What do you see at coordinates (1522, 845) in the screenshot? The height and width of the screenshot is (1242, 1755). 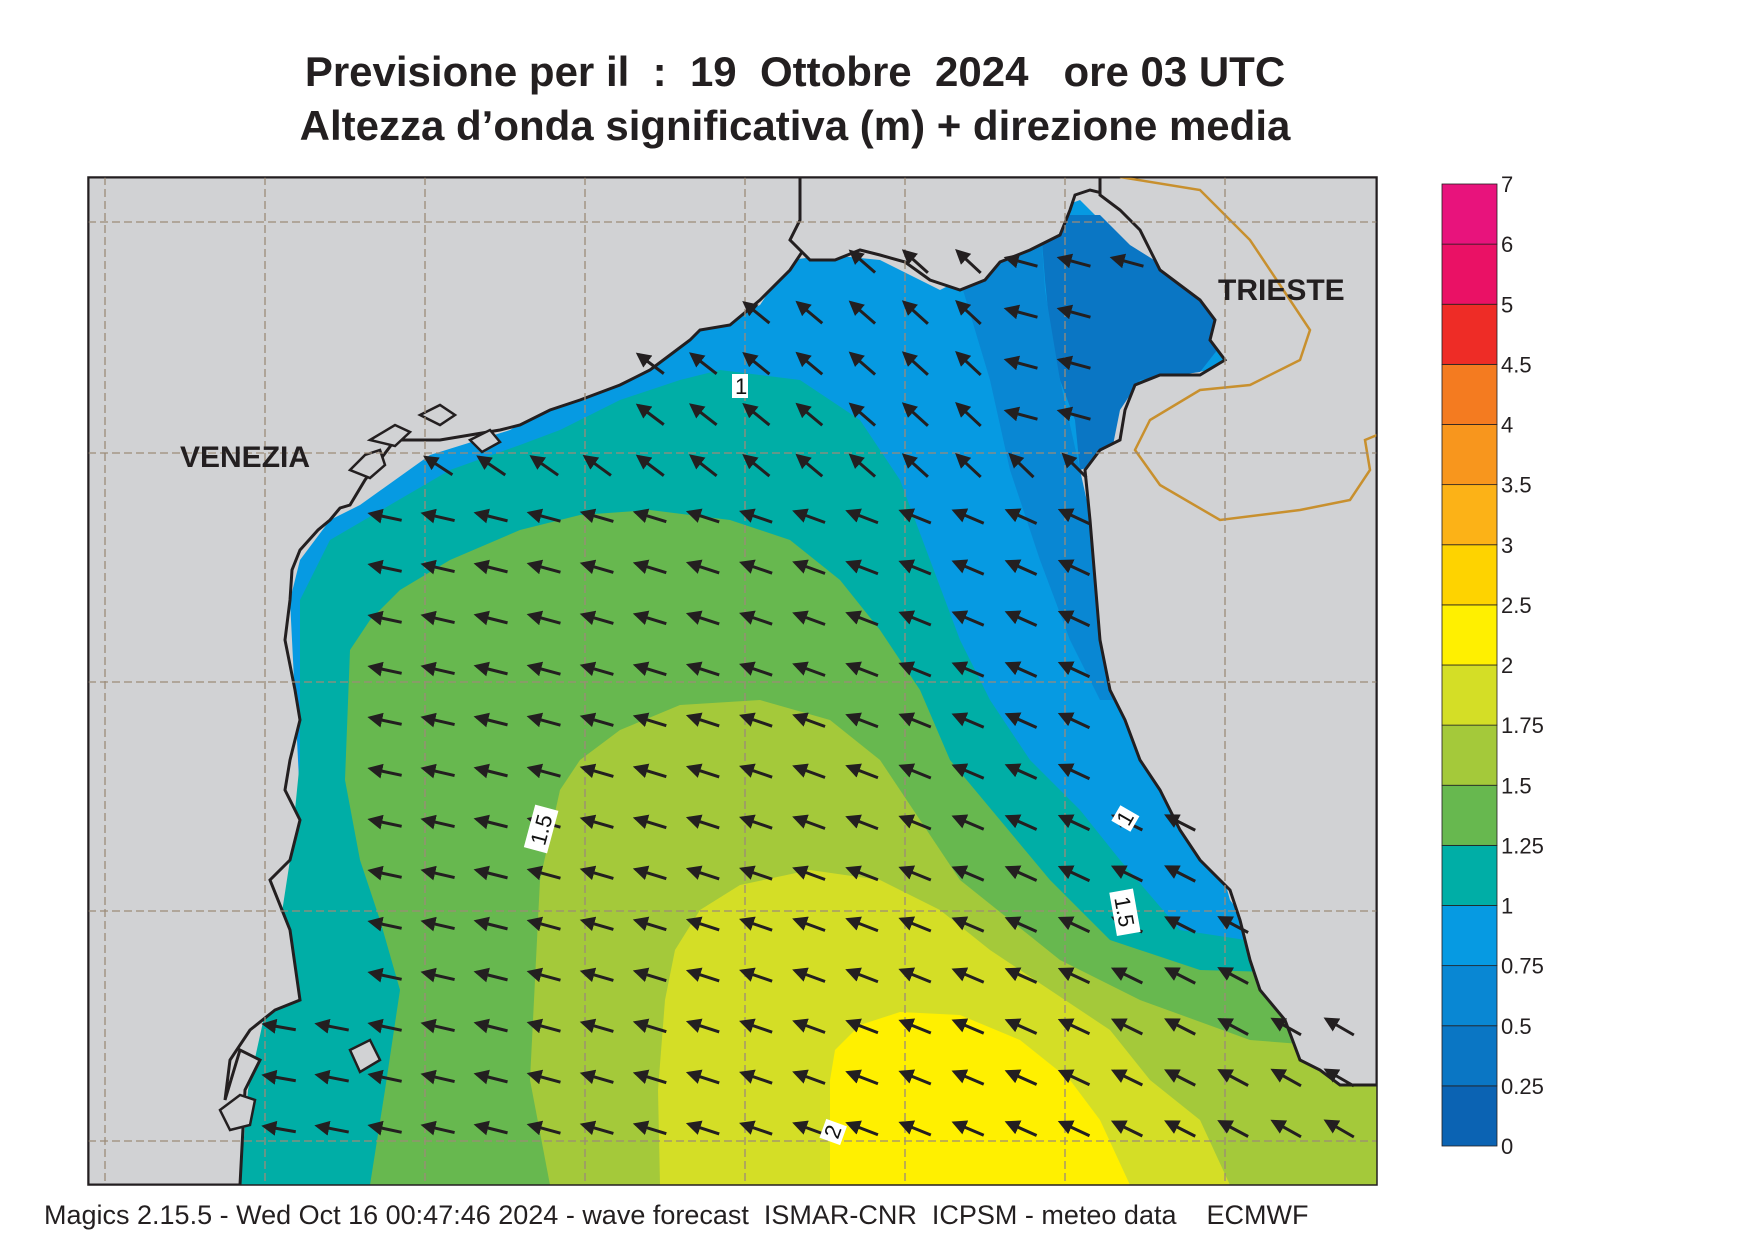 I see `colorbar-label: 1.25` at bounding box center [1522, 845].